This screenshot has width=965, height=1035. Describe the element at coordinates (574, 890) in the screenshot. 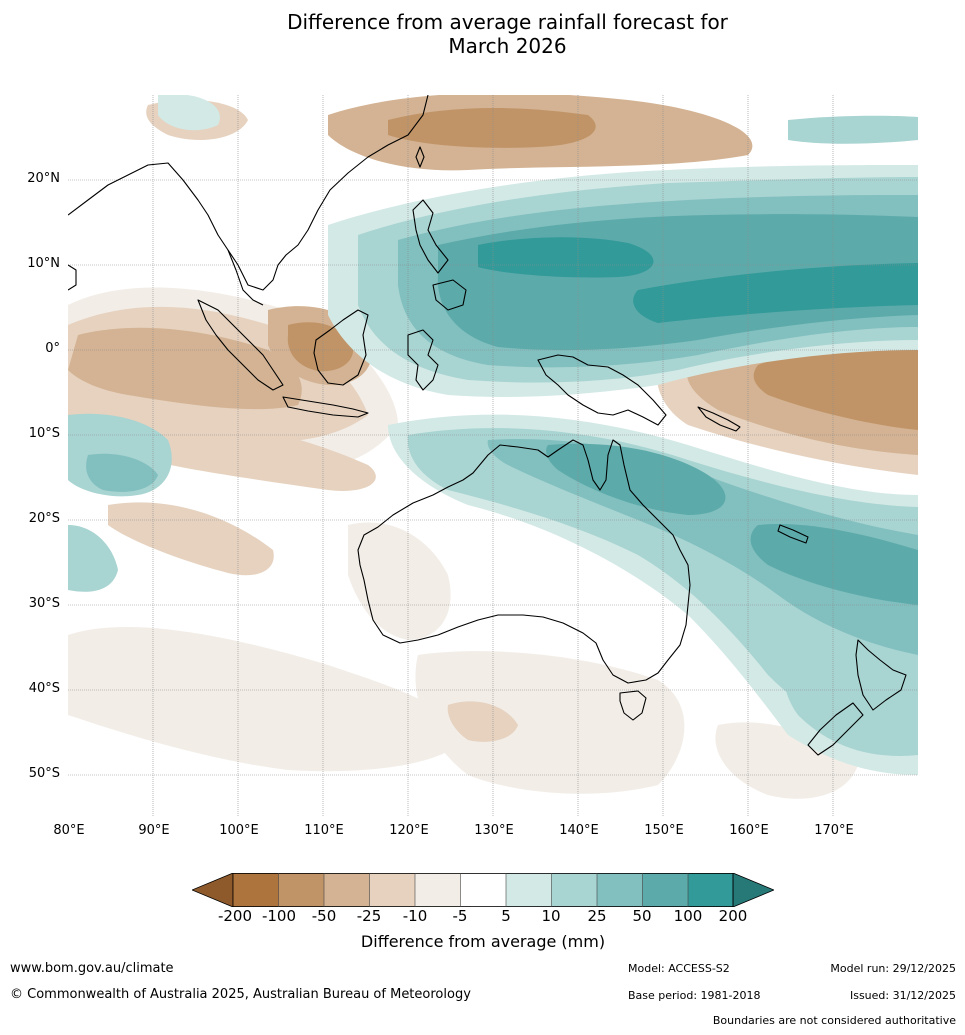

I see `legend-swatch-p10-p25` at that location.